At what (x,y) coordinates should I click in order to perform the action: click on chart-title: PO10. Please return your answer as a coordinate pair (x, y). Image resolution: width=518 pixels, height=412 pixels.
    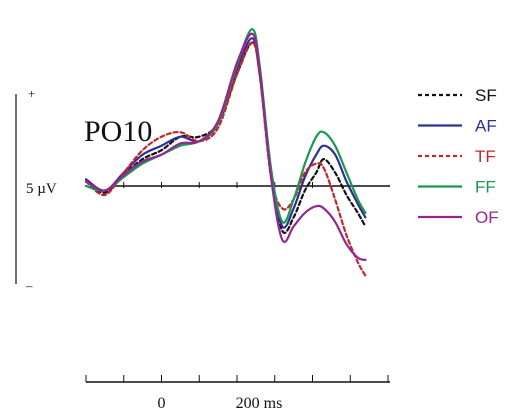
    Looking at the image, I should click on (118, 131).